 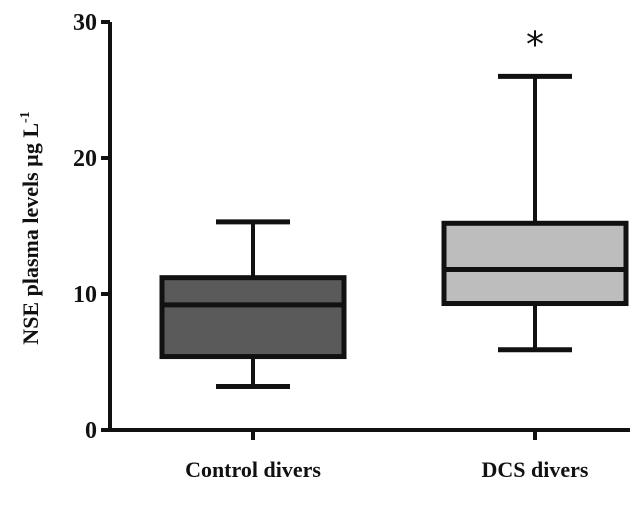 I want to click on box-group, so click(x=253, y=304).